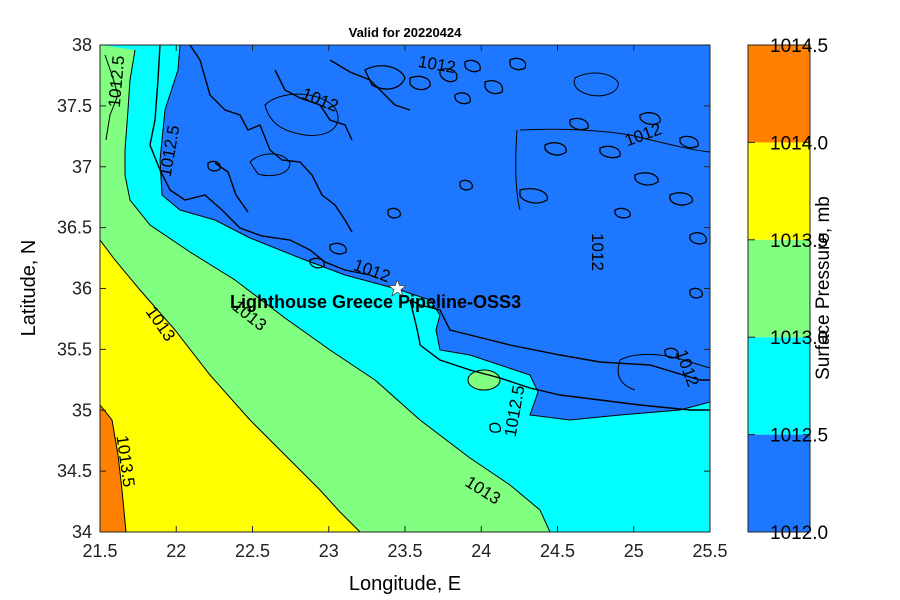  Describe the element at coordinates (82, 410) in the screenshot. I see `y-tick-label: 35` at that location.